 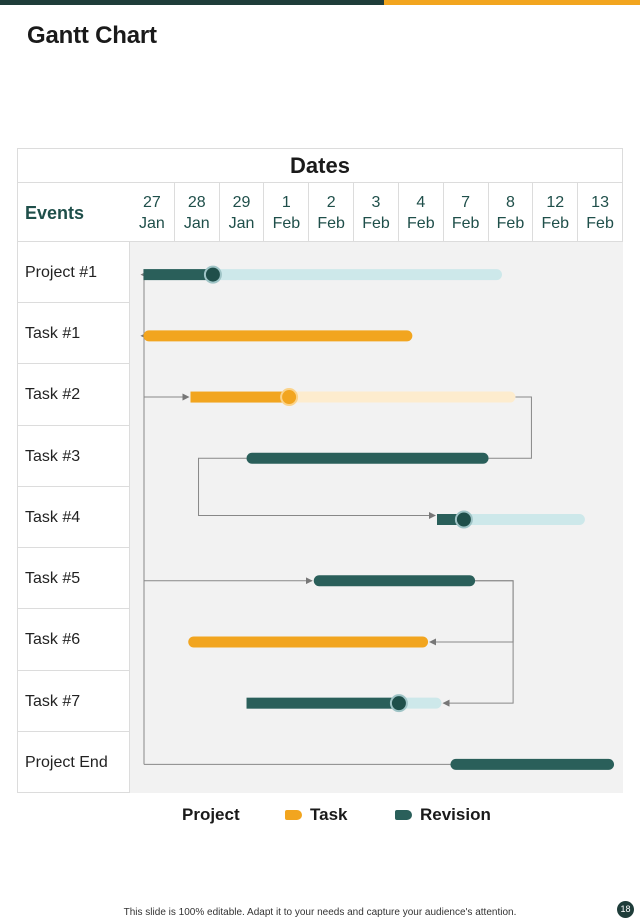 I want to click on dependency-connector, so click(x=510, y=427).